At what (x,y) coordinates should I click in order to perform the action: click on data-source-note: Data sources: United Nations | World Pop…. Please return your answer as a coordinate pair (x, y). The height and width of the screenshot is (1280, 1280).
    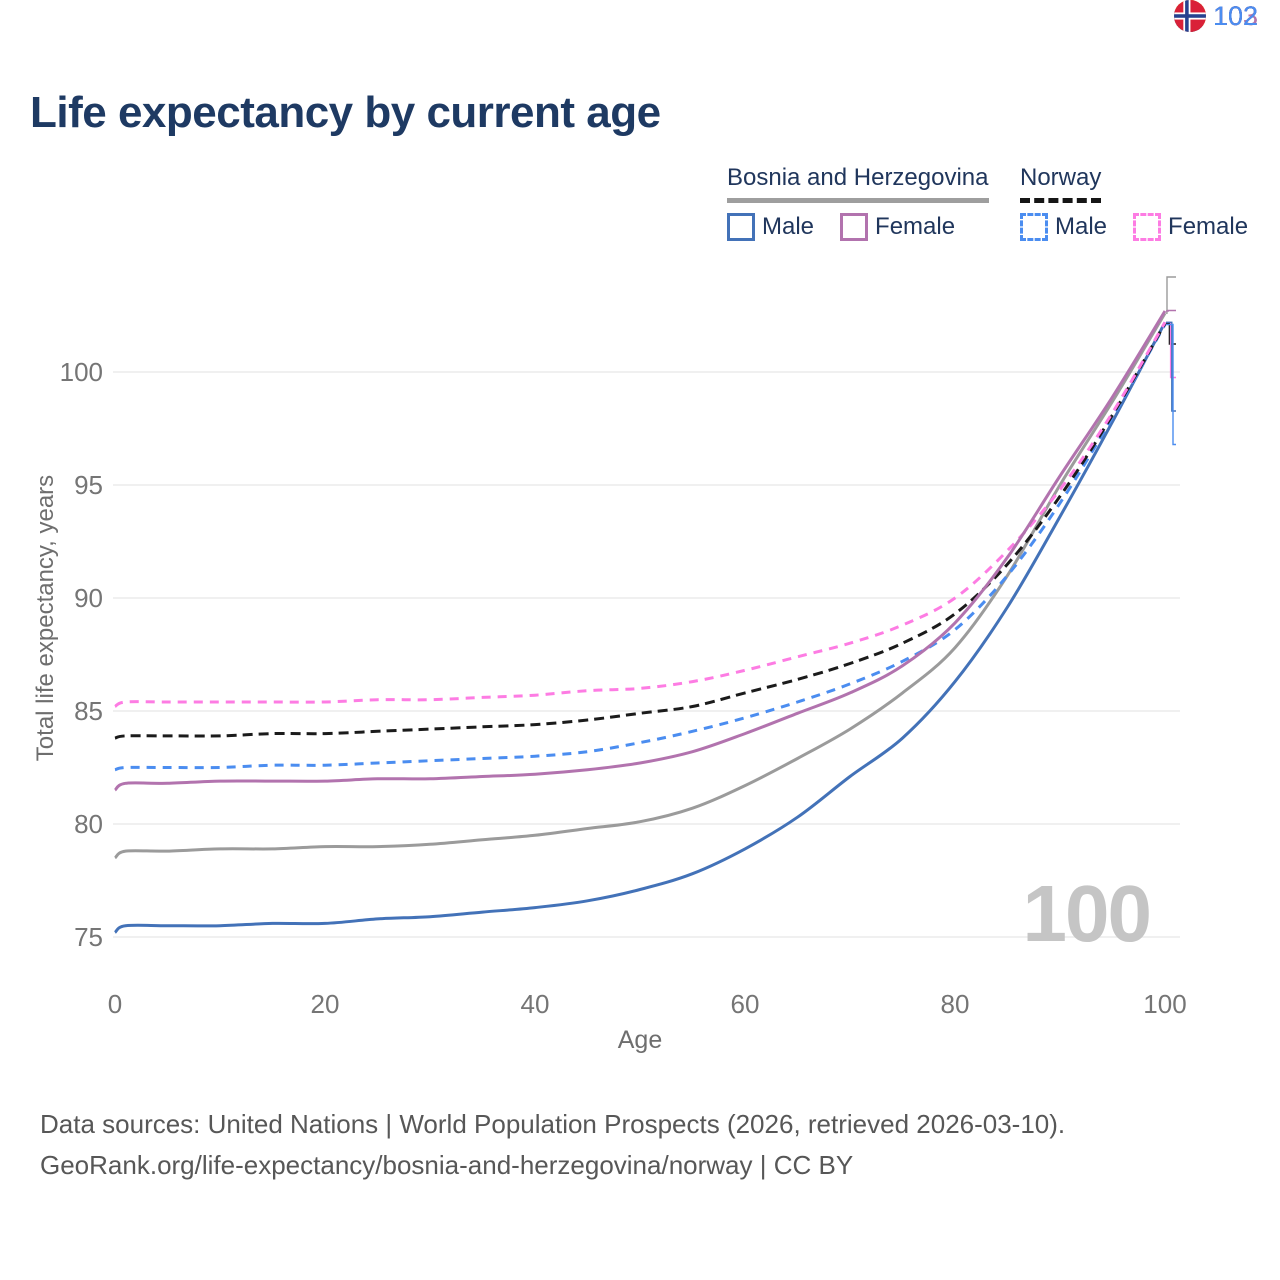
    Looking at the image, I should click on (552, 1145).